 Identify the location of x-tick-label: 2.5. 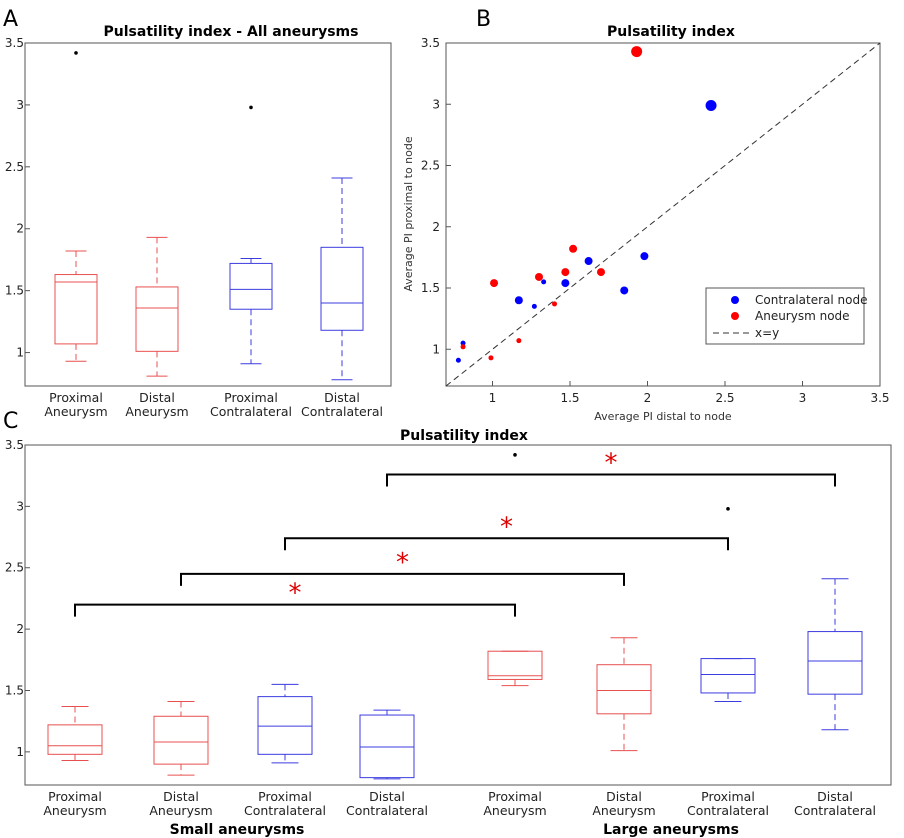
(724, 398).